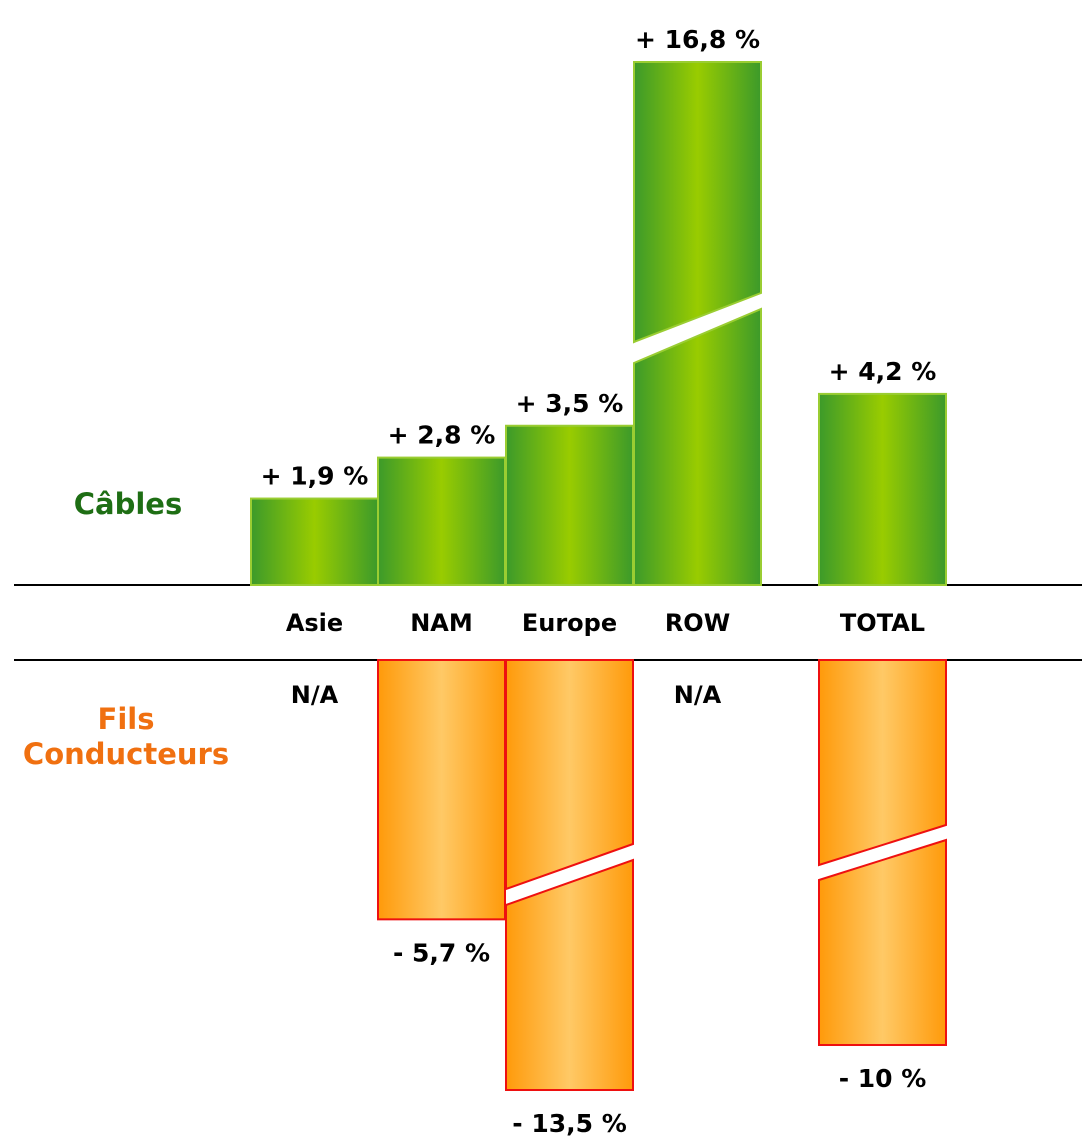  I want to click on category-label-nam: NAM, so click(441, 623).